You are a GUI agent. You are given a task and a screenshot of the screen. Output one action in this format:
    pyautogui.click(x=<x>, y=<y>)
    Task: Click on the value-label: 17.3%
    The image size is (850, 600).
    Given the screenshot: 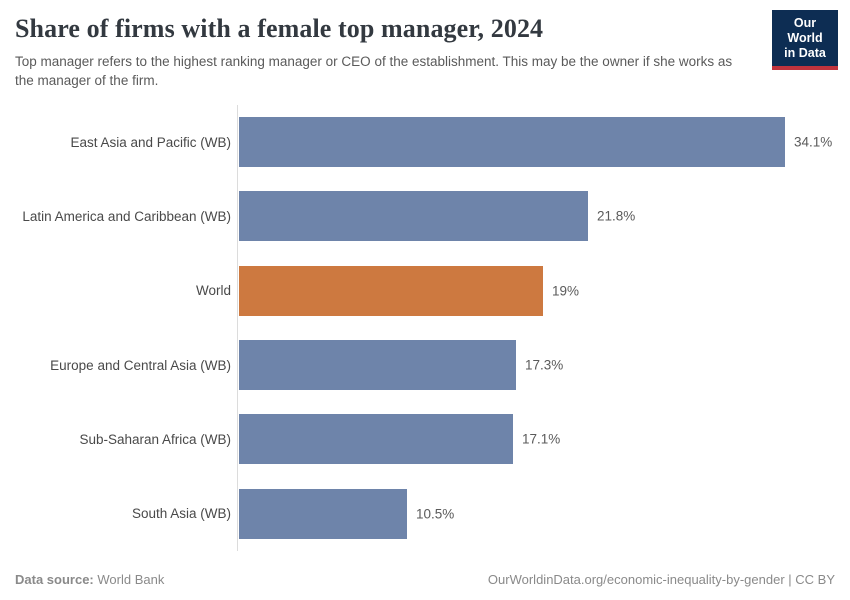 What is the action you would take?
    pyautogui.click(x=544, y=365)
    